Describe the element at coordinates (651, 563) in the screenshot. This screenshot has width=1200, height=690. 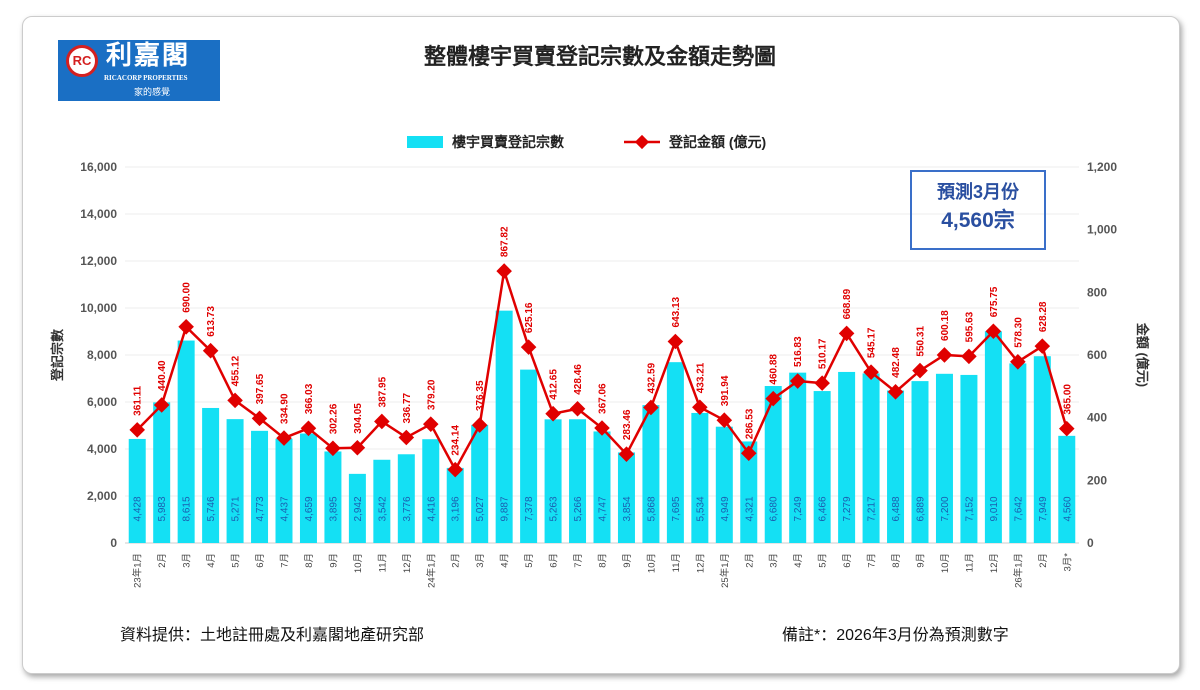
I see `x-tick-label: 10月` at that location.